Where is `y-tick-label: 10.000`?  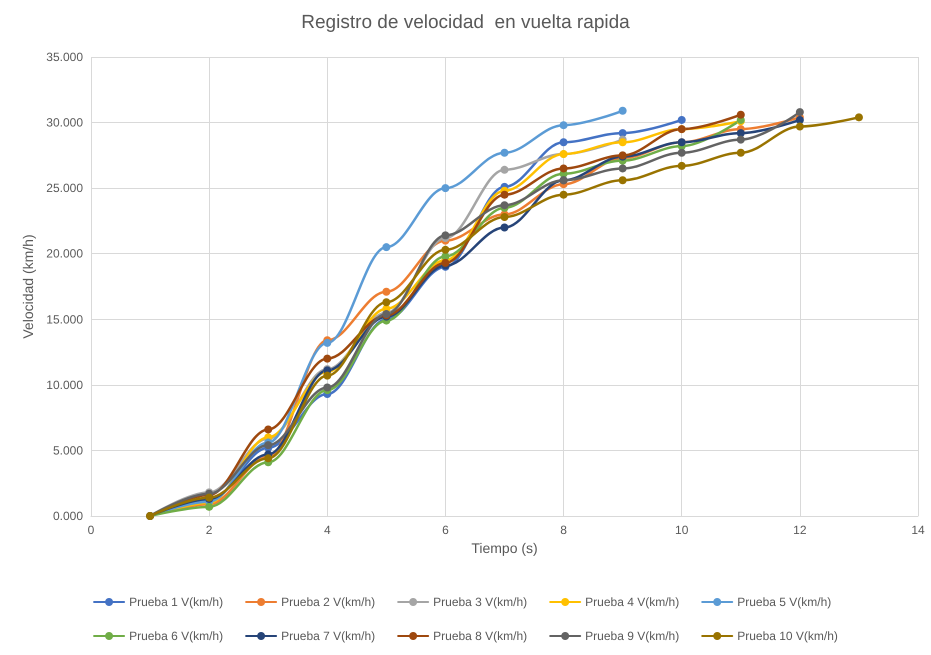 y-tick-label: 10.000 is located at coordinates (65, 385).